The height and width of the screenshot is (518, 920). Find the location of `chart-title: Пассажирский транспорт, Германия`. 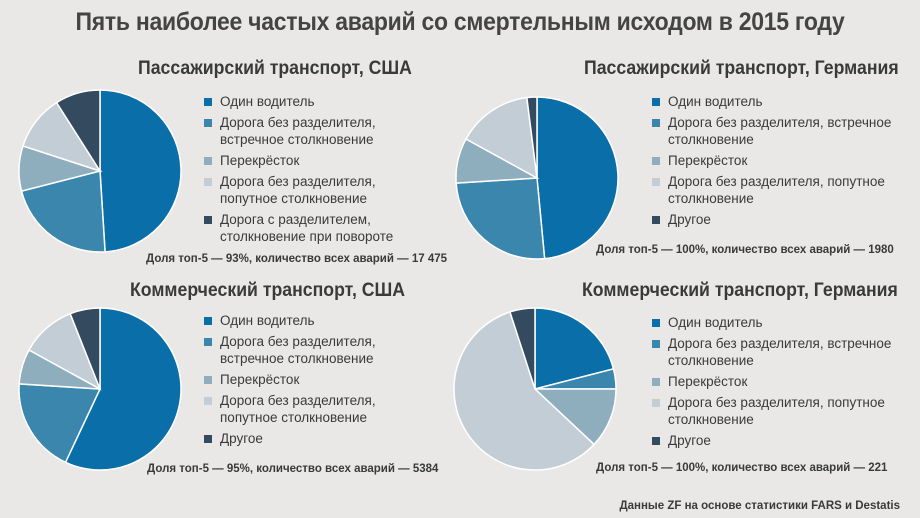

chart-title: Пассажирский транспорт, Германия is located at coordinates (741, 68).